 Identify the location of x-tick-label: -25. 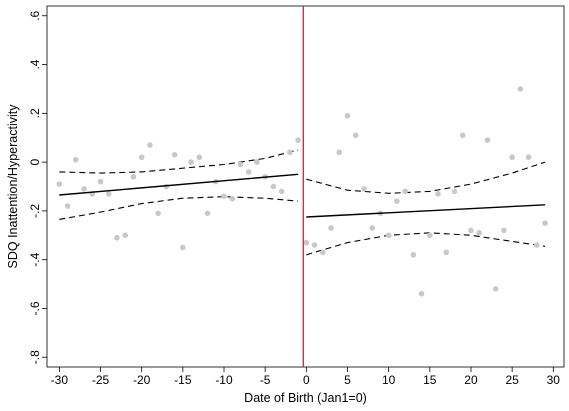
(101, 380).